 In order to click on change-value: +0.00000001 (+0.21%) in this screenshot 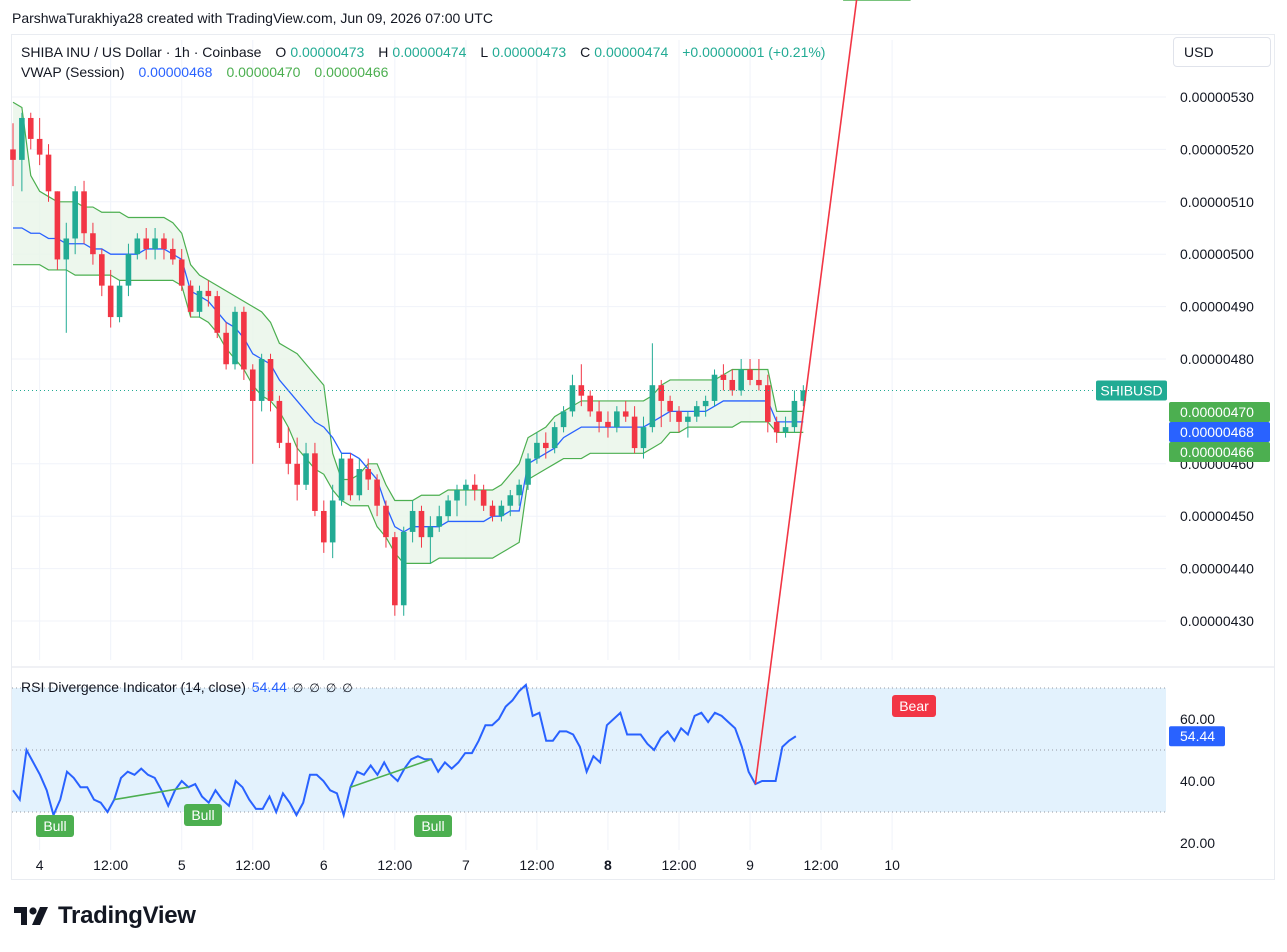, I will do `click(754, 52)`.